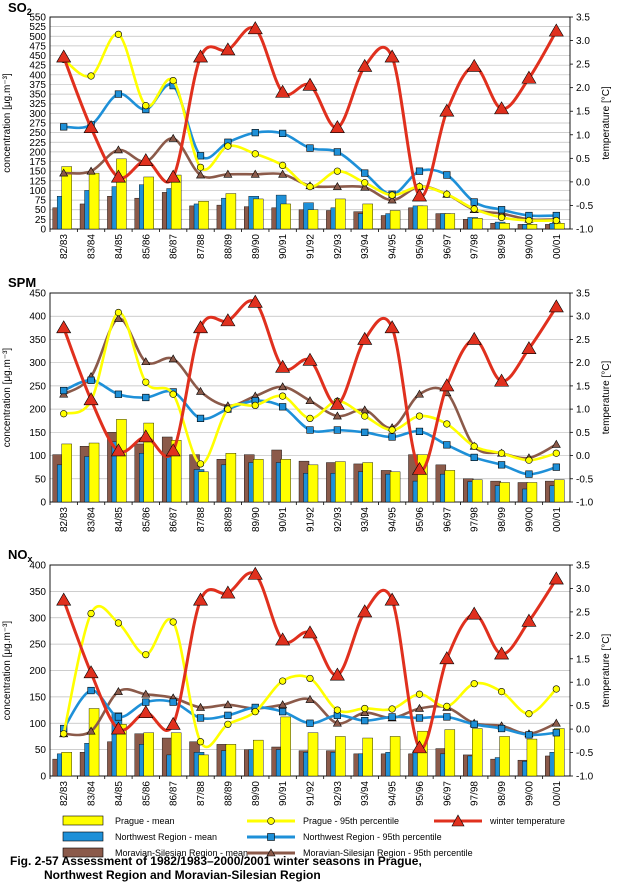 The height and width of the screenshot is (895, 618). What do you see at coordinates (228, 246) in the screenshot?
I see `x-tick-label: 88/89` at bounding box center [228, 246].